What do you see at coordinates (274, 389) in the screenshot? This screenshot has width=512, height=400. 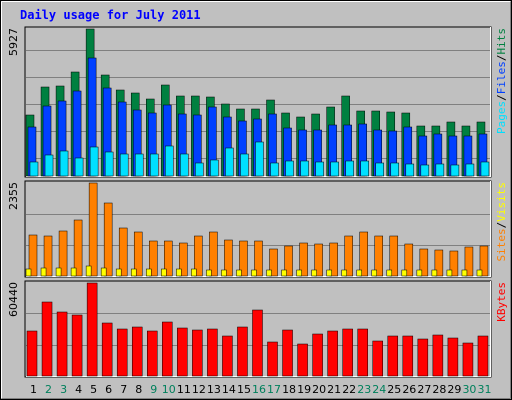 I see `day-label-17: 17` at bounding box center [274, 389].